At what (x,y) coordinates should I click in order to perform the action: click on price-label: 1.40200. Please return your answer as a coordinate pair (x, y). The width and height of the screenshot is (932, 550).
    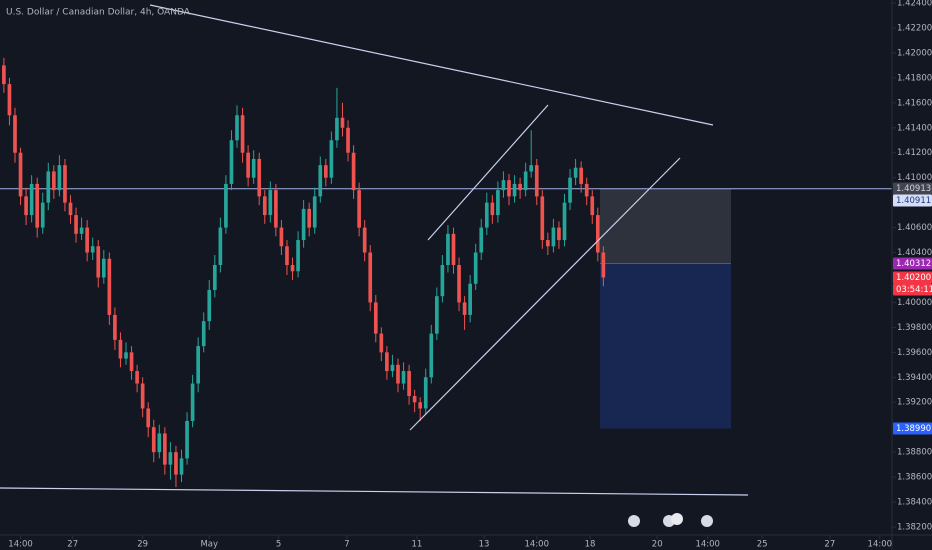
    Looking at the image, I should click on (913, 278).